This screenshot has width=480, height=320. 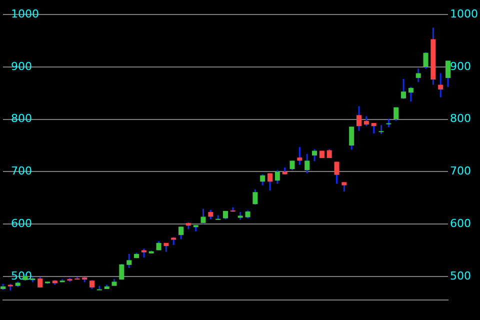 I want to click on y2-tick-label: 700, so click(x=461, y=171).